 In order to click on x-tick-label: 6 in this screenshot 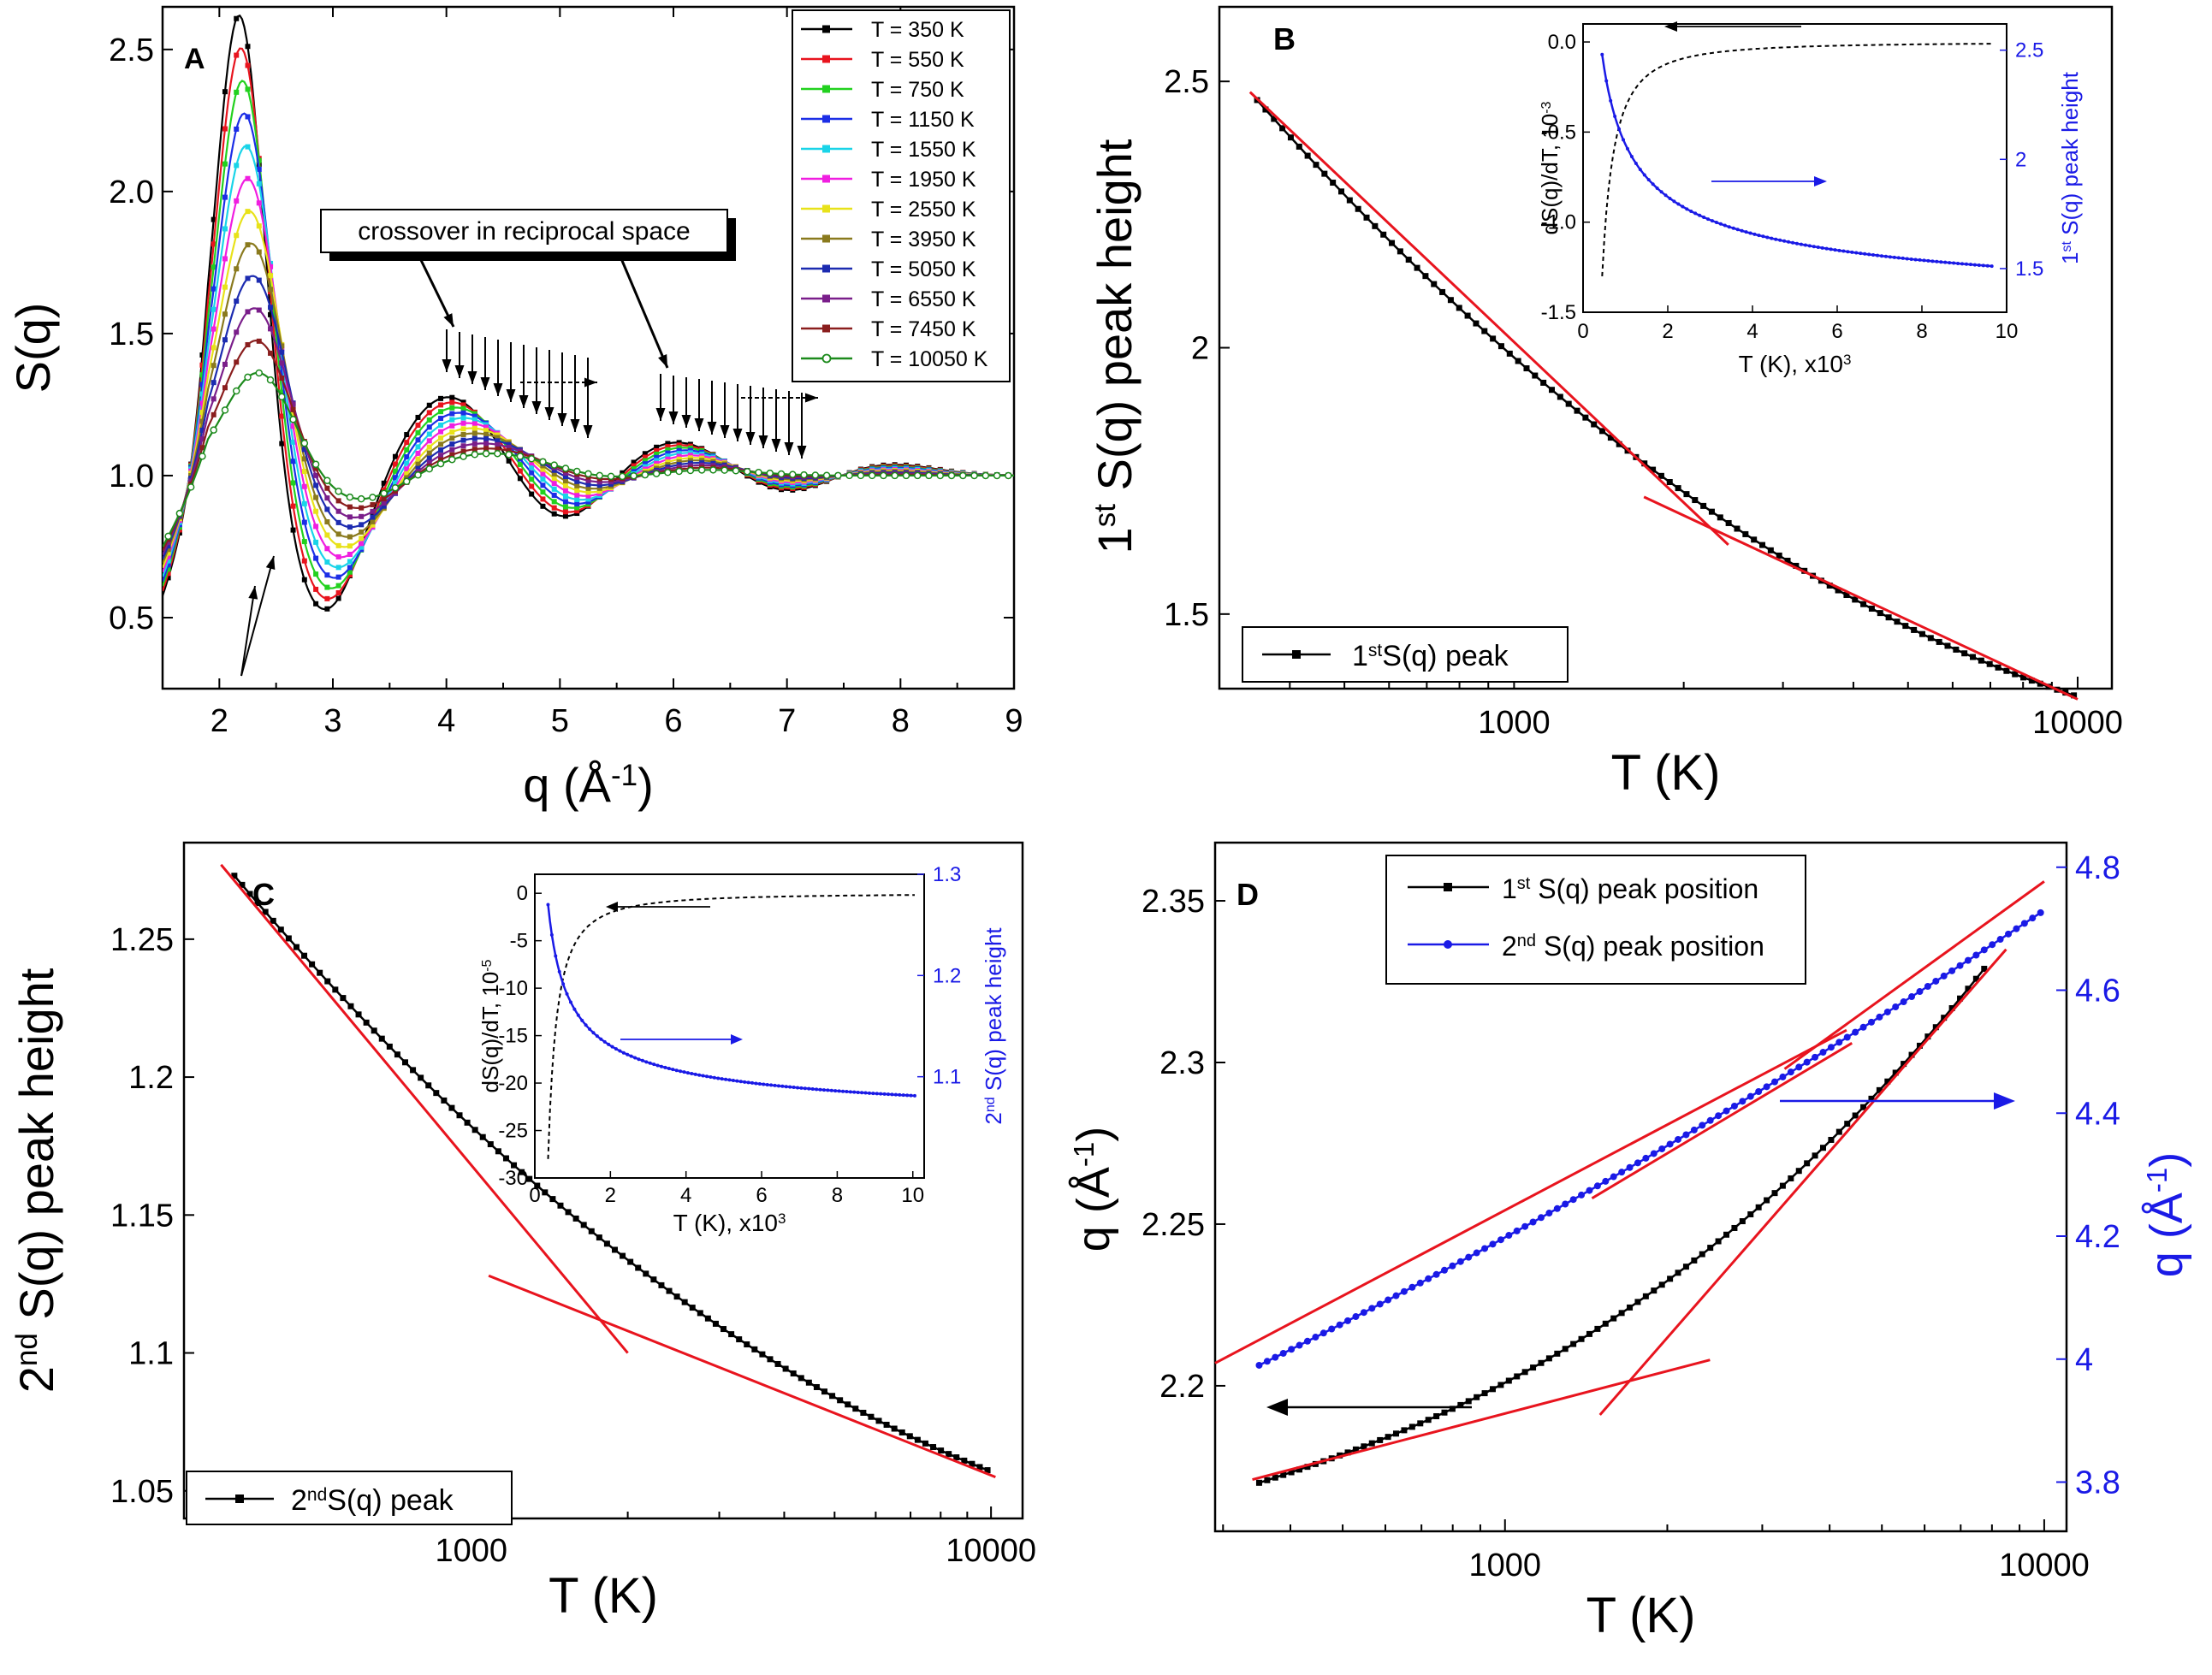, I will do `click(673, 721)`.